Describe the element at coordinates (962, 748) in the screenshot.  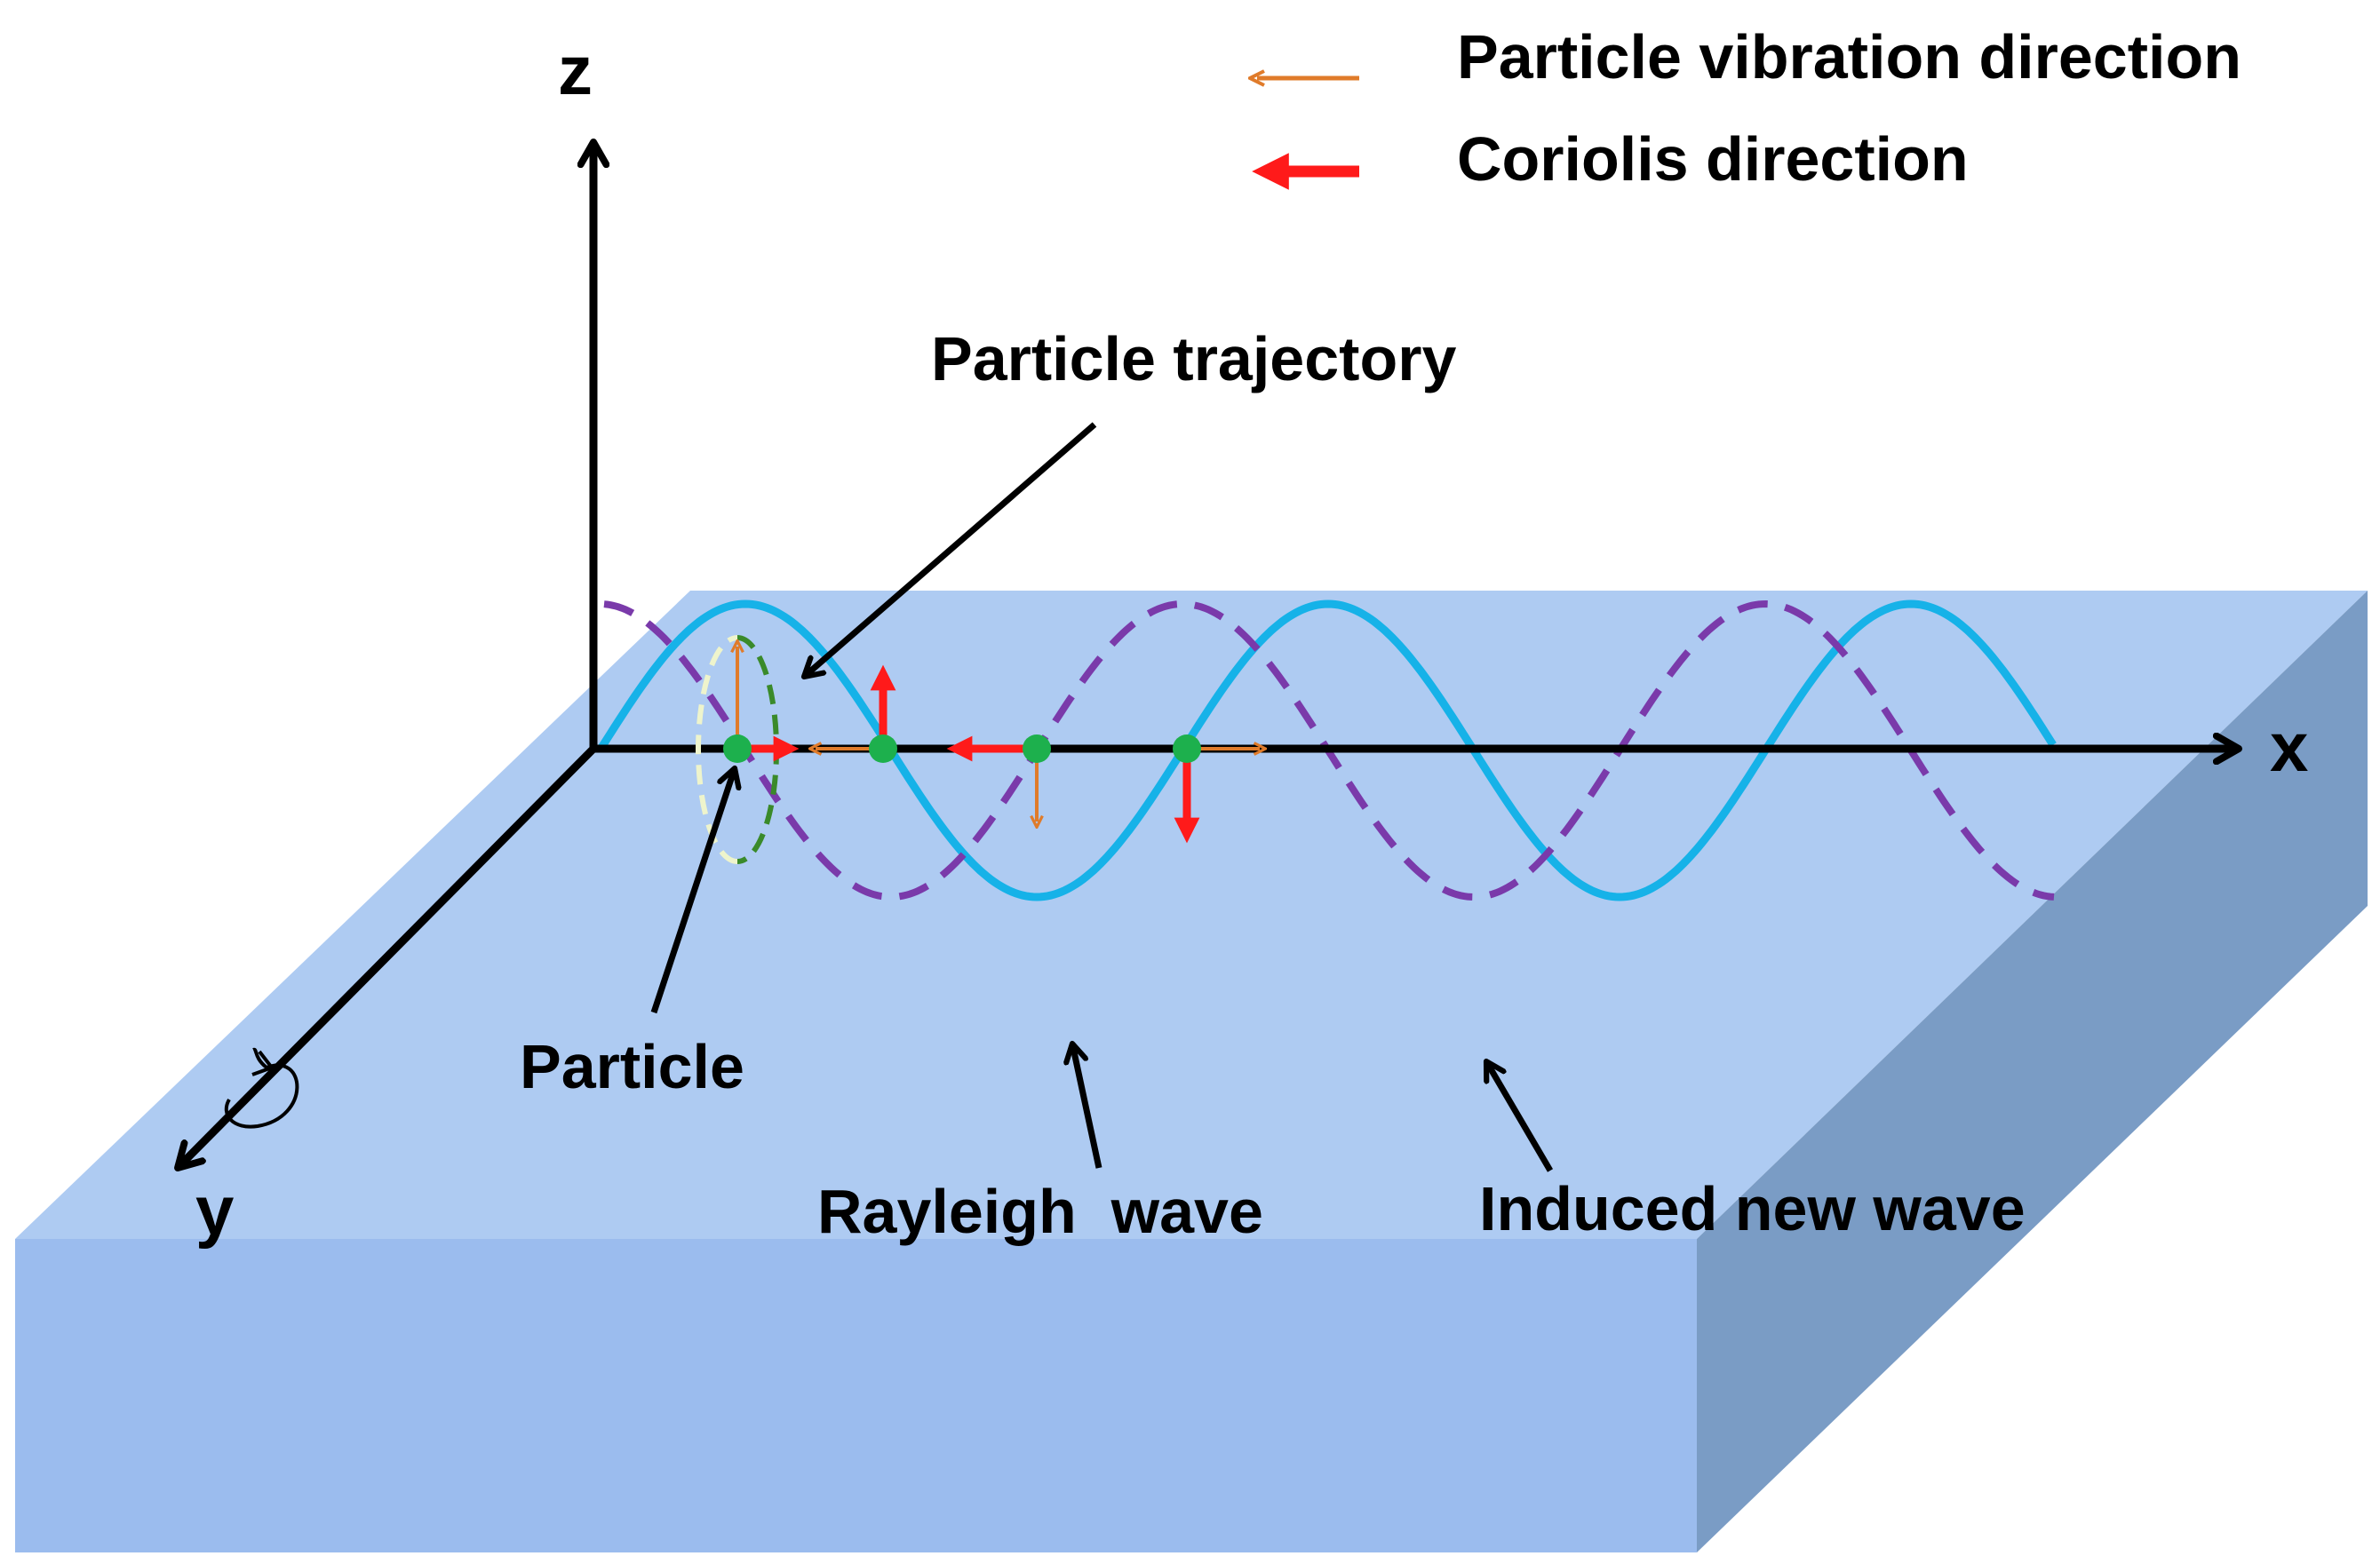
I see `particles` at that location.